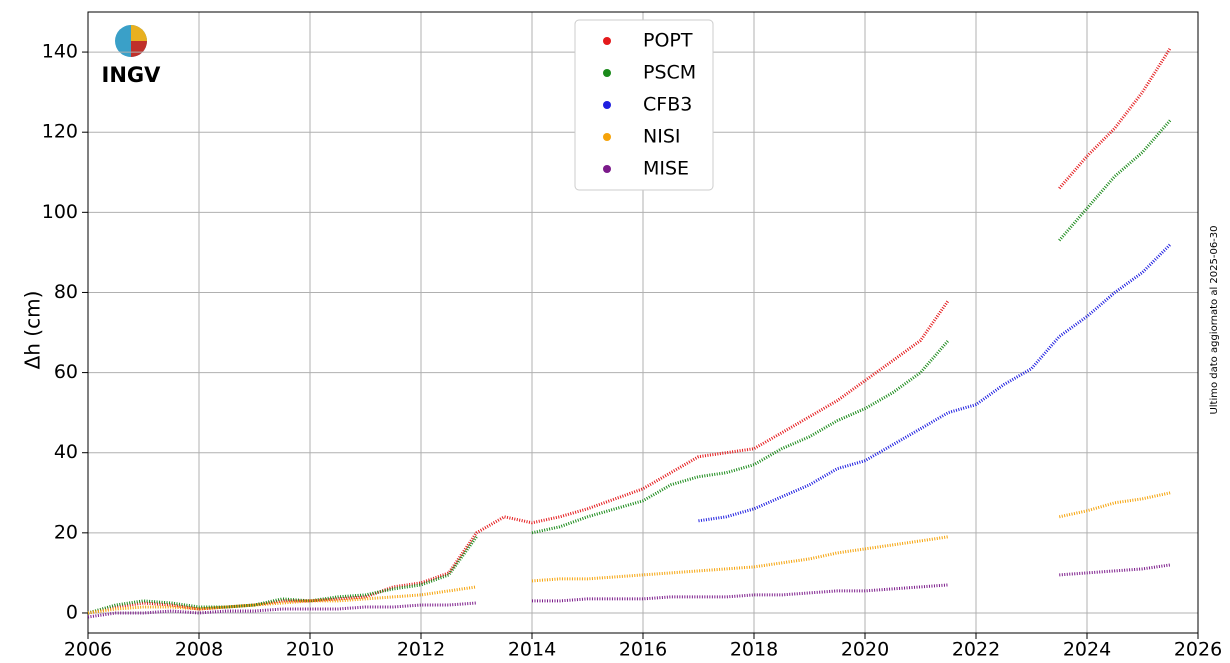  I want to click on legend-box, so click(644, 105).